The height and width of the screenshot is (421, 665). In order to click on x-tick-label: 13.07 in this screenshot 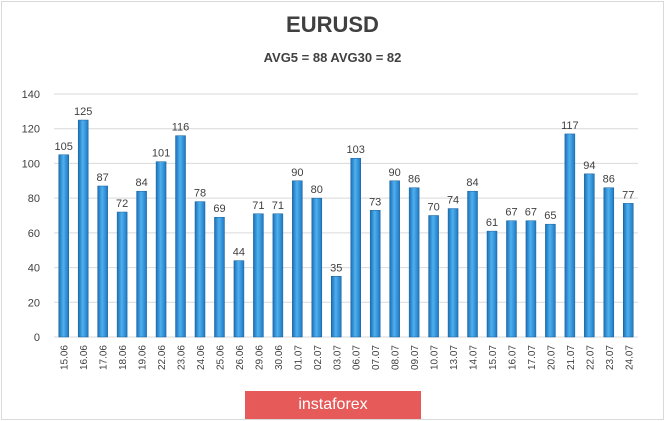, I will do `click(454, 357)`.